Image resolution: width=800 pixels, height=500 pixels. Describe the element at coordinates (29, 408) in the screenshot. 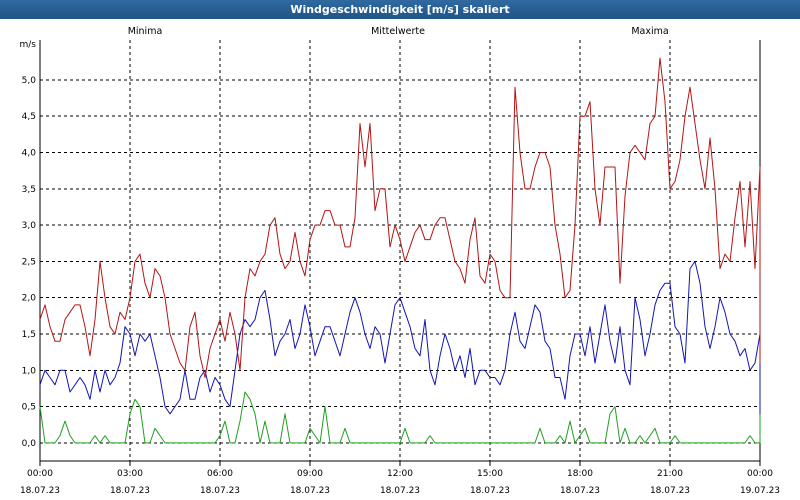

I see `y-tick-label: 0,5` at that location.